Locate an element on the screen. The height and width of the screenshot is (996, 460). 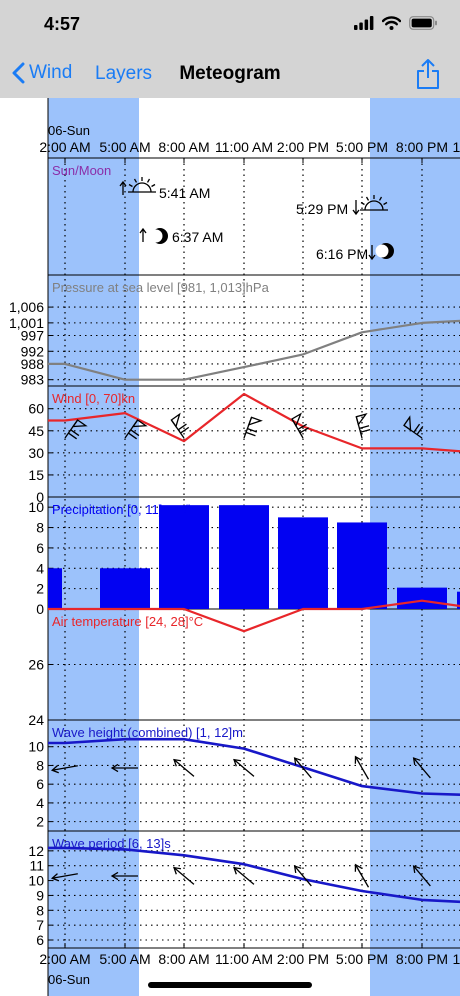
y-tick-label: 60 is located at coordinates (36, 409).